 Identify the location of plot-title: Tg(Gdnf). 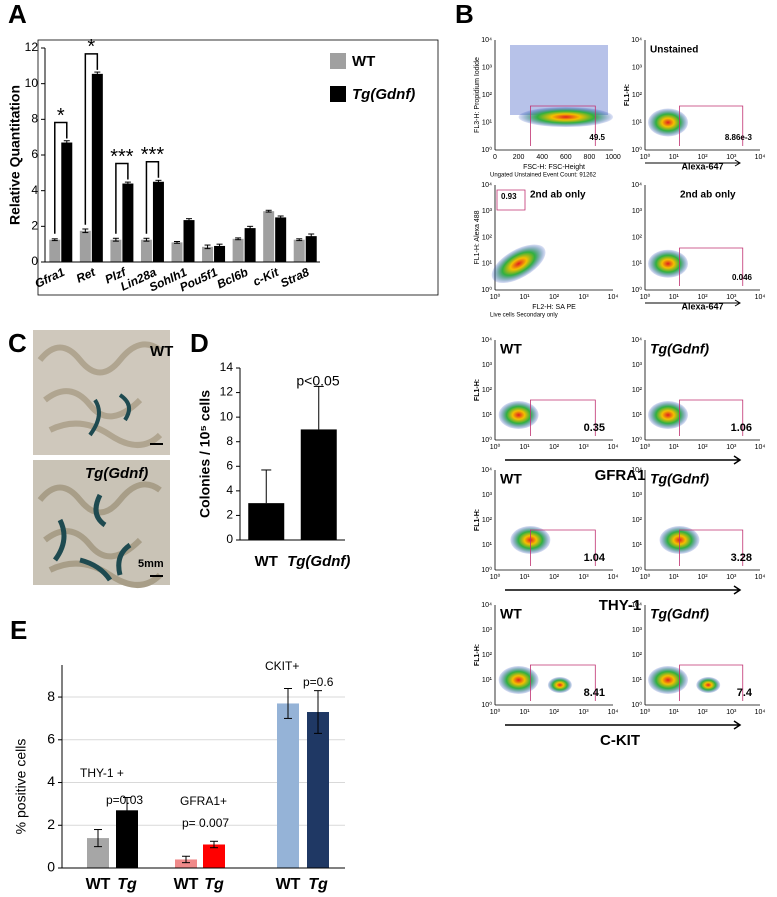
(679, 614).